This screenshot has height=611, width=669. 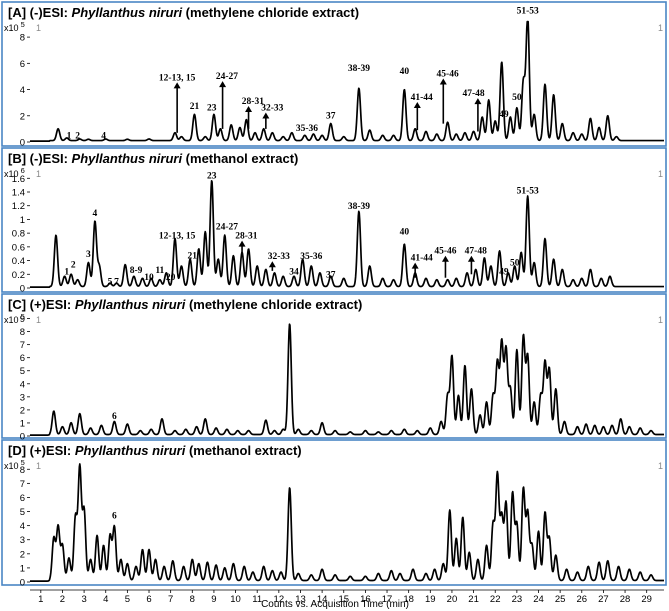 What do you see at coordinates (110, 283) in the screenshot?
I see `peak-label: 5` at bounding box center [110, 283].